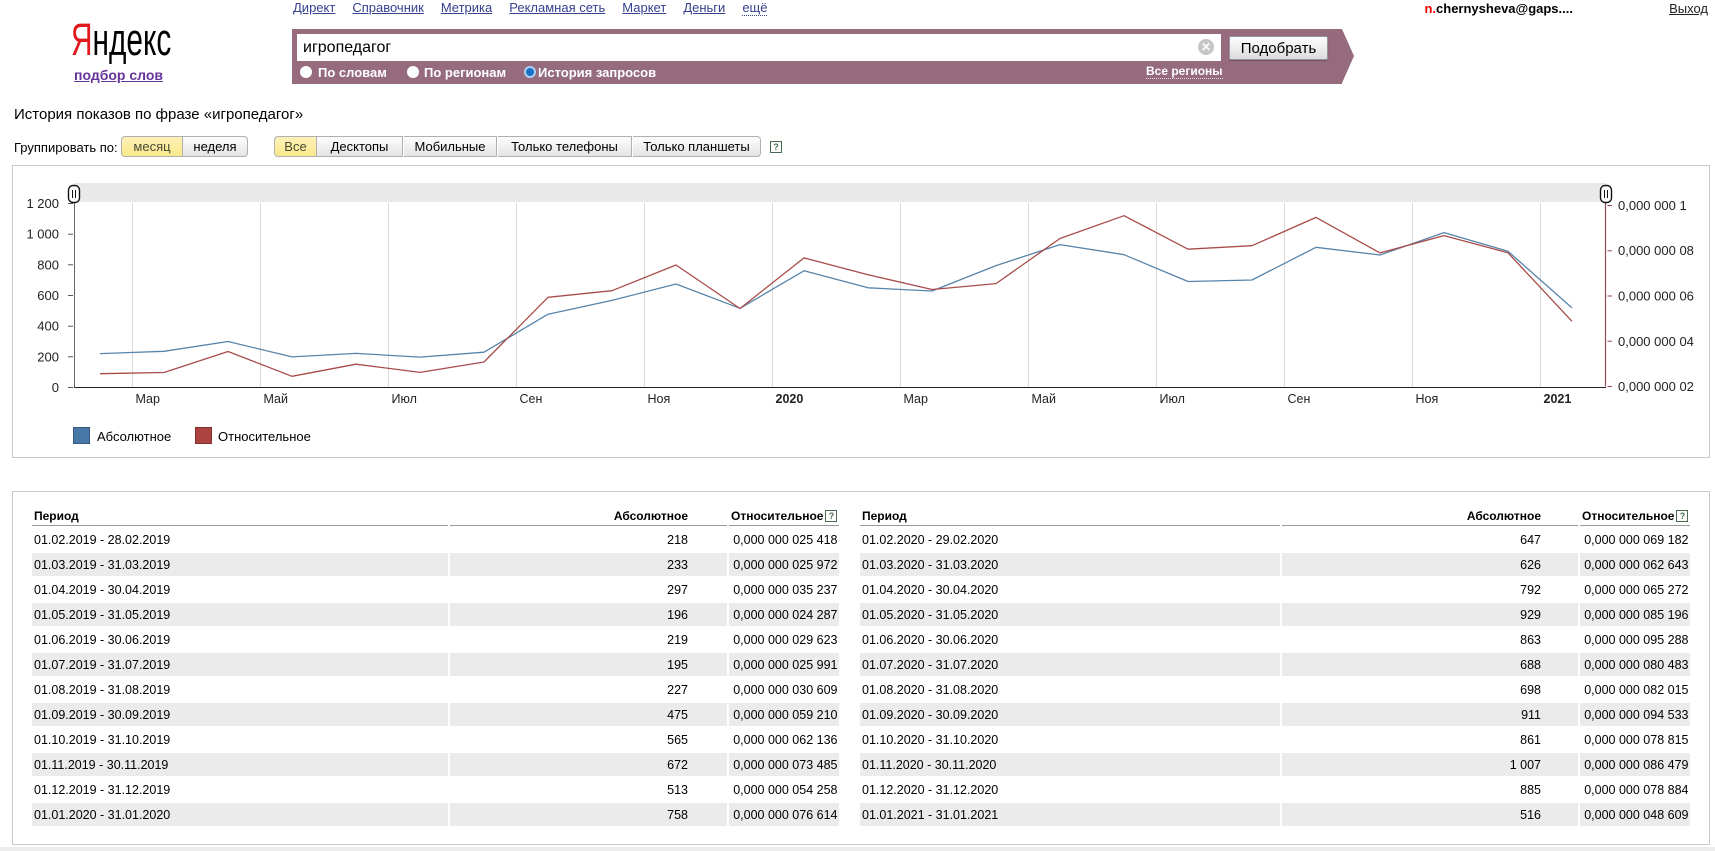  Describe the element at coordinates (48, 326) in the screenshot. I see `svg-text: 400` at that location.